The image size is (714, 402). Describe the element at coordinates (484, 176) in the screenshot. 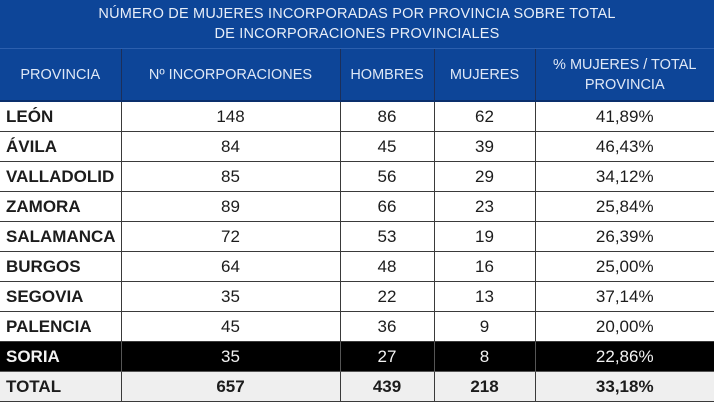

I see `cell-mujeres: 29` at that location.